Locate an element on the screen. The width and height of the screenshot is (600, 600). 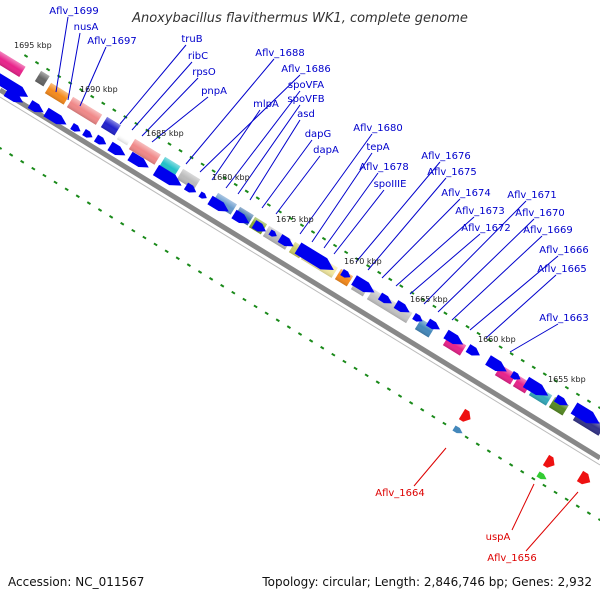
gene-arrow-reverse is located at coordinates (548, 461).